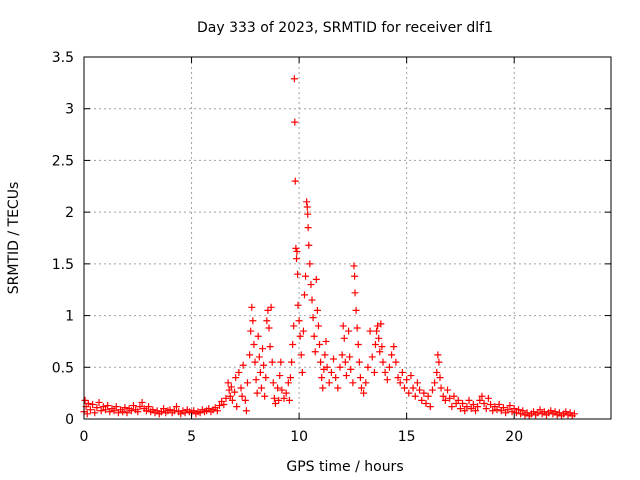 Image resolution: width=640 pixels, height=480 pixels. What do you see at coordinates (69, 317) in the screenshot?
I see `y-tick-label: 1` at bounding box center [69, 317].